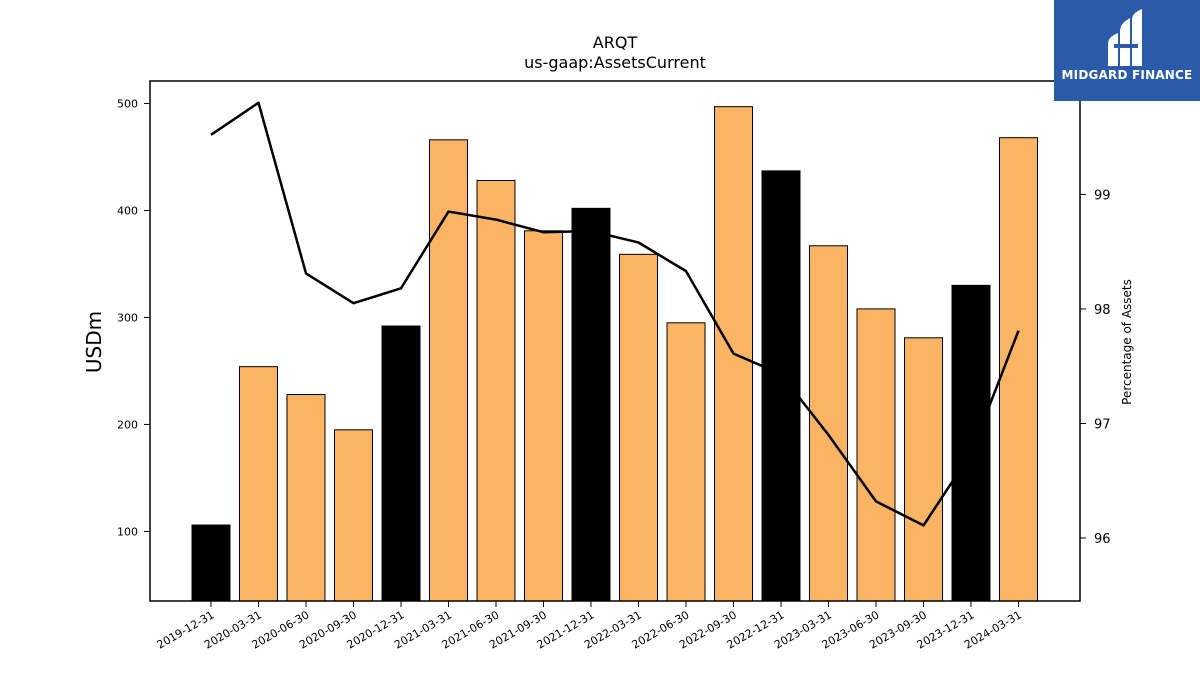 Image resolution: width=1200 pixels, height=675 pixels. What do you see at coordinates (1127, 342) in the screenshot?
I see `y2-axis-label: Percentage of Assets` at bounding box center [1127, 342].